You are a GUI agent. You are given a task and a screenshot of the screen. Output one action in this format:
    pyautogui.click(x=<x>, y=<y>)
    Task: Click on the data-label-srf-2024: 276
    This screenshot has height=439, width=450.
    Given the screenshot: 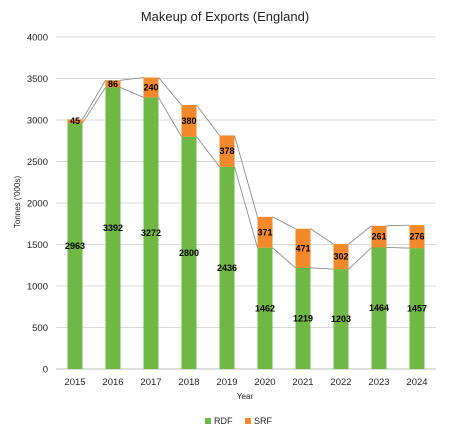 What is the action you would take?
    pyautogui.click(x=416, y=237)
    